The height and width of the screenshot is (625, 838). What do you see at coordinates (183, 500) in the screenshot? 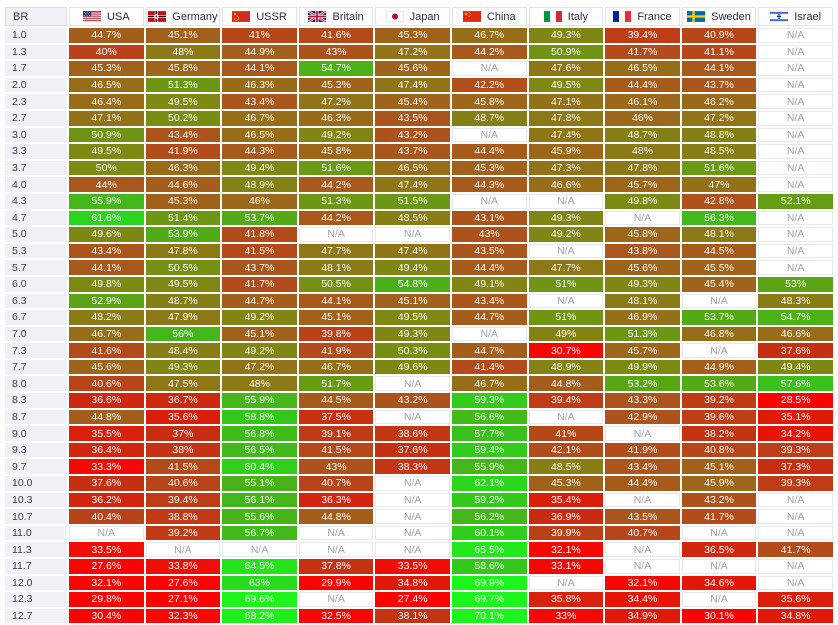
I see `win-rate-cell: 39.4%` at bounding box center [183, 500].